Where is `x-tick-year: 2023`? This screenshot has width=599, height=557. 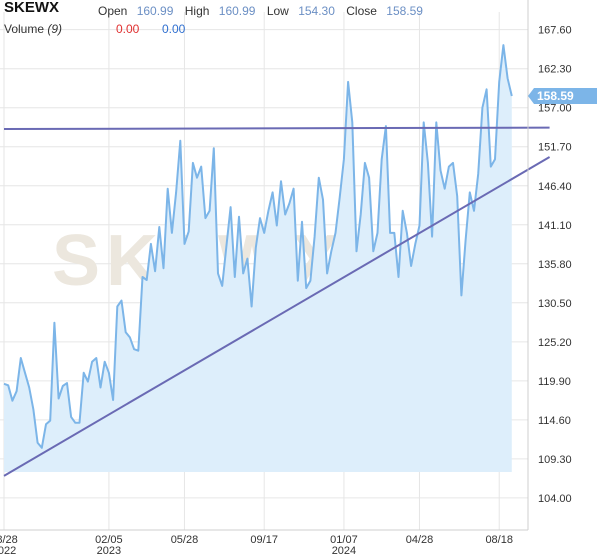
x-tick-year: 2023 is located at coordinates (109, 551).